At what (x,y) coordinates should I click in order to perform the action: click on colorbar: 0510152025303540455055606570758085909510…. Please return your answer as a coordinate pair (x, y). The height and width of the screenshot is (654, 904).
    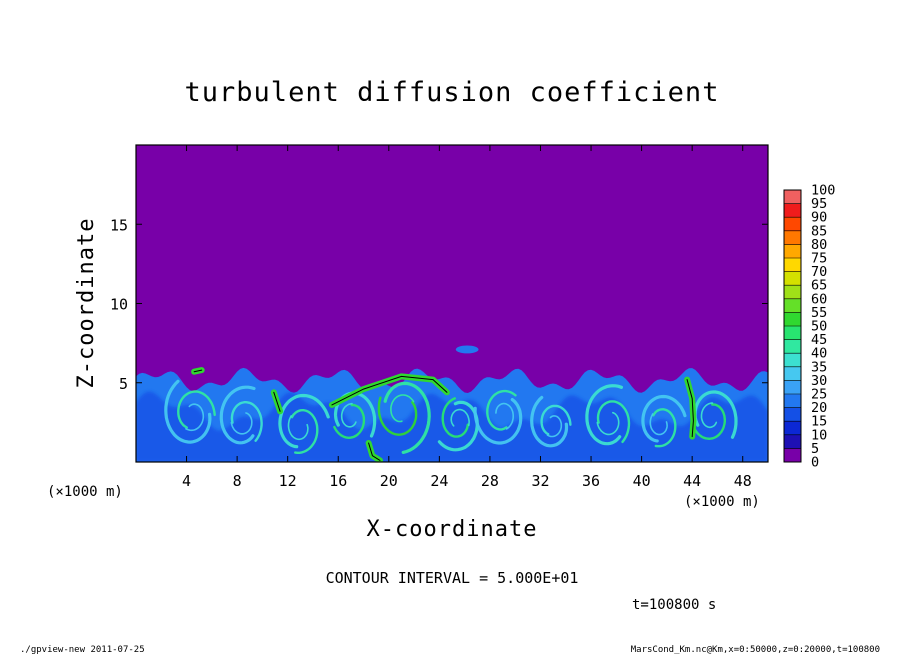
    Looking at the image, I should click on (809, 327).